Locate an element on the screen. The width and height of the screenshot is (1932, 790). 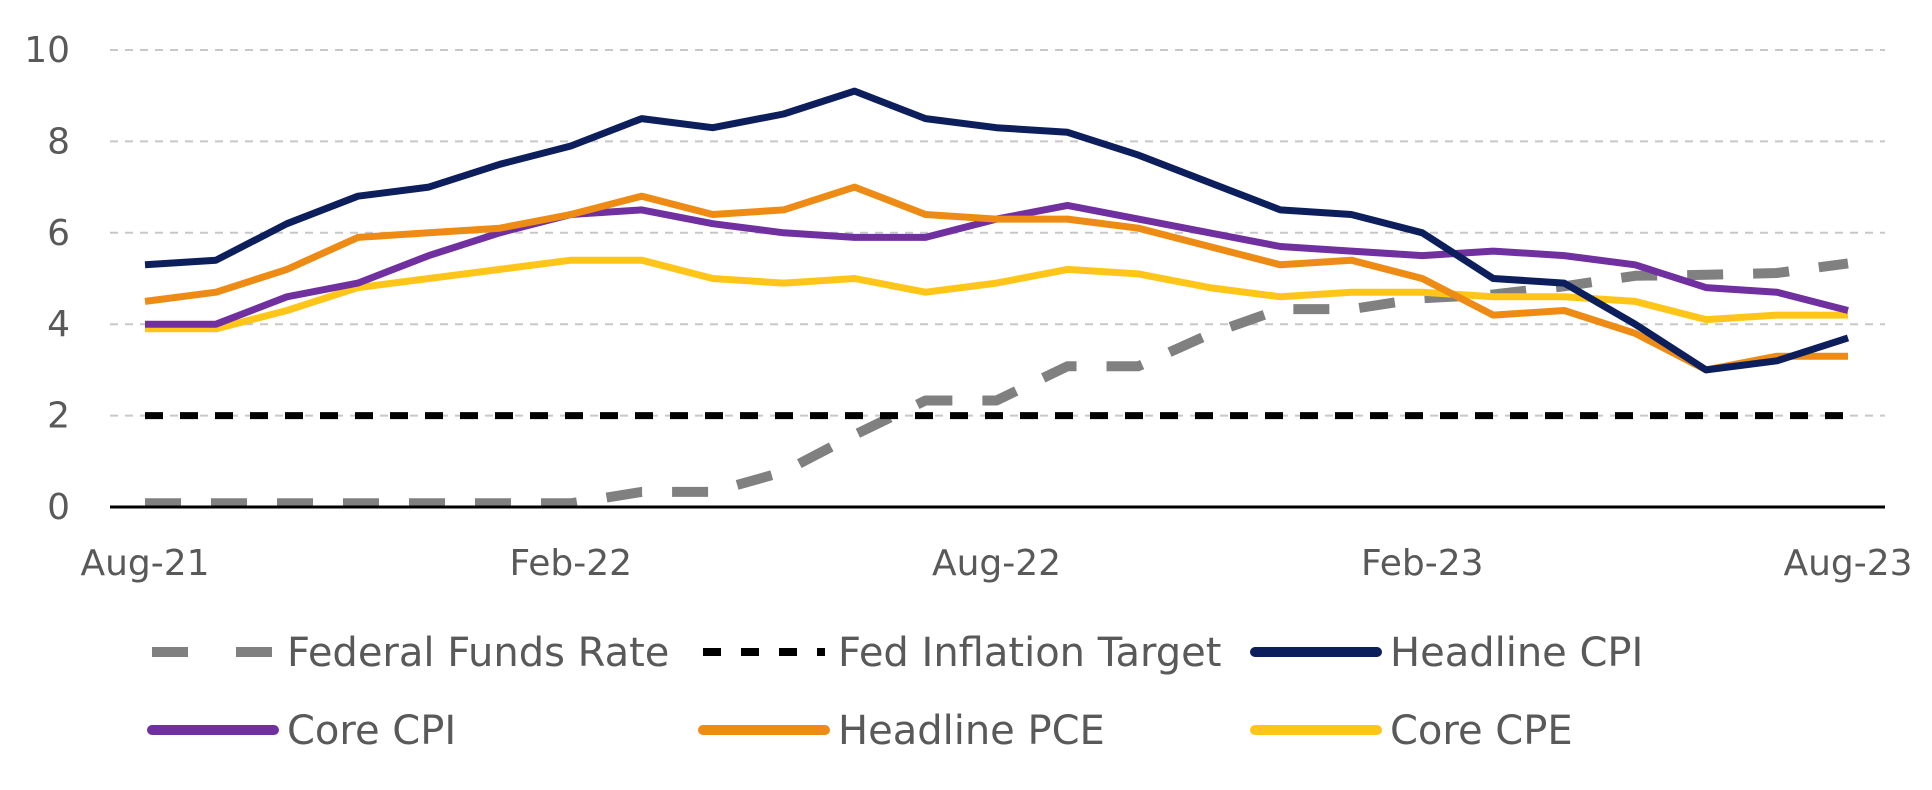
x-tick-label: Aug-23 is located at coordinates (1847, 563).